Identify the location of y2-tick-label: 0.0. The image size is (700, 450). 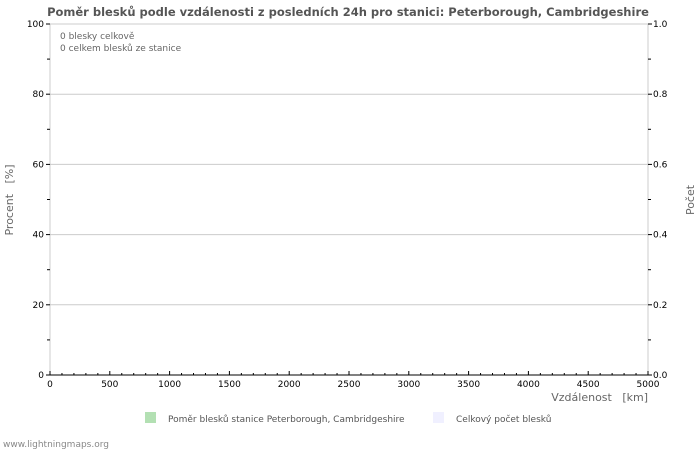
(660, 376).